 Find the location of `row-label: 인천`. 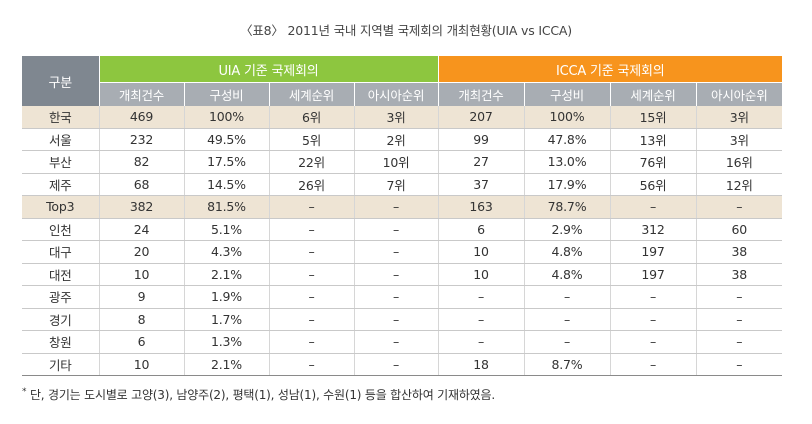

row-label: 인천 is located at coordinates (61, 229).